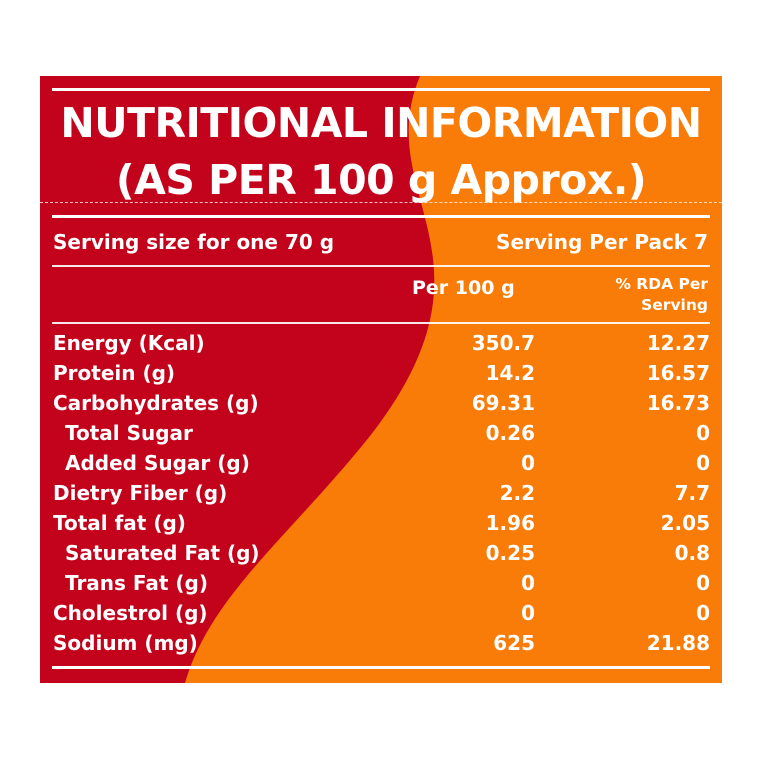 The width and height of the screenshot is (760, 760). Describe the element at coordinates (678, 343) in the screenshot. I see `nutrient-rda-value: 12.27` at that location.